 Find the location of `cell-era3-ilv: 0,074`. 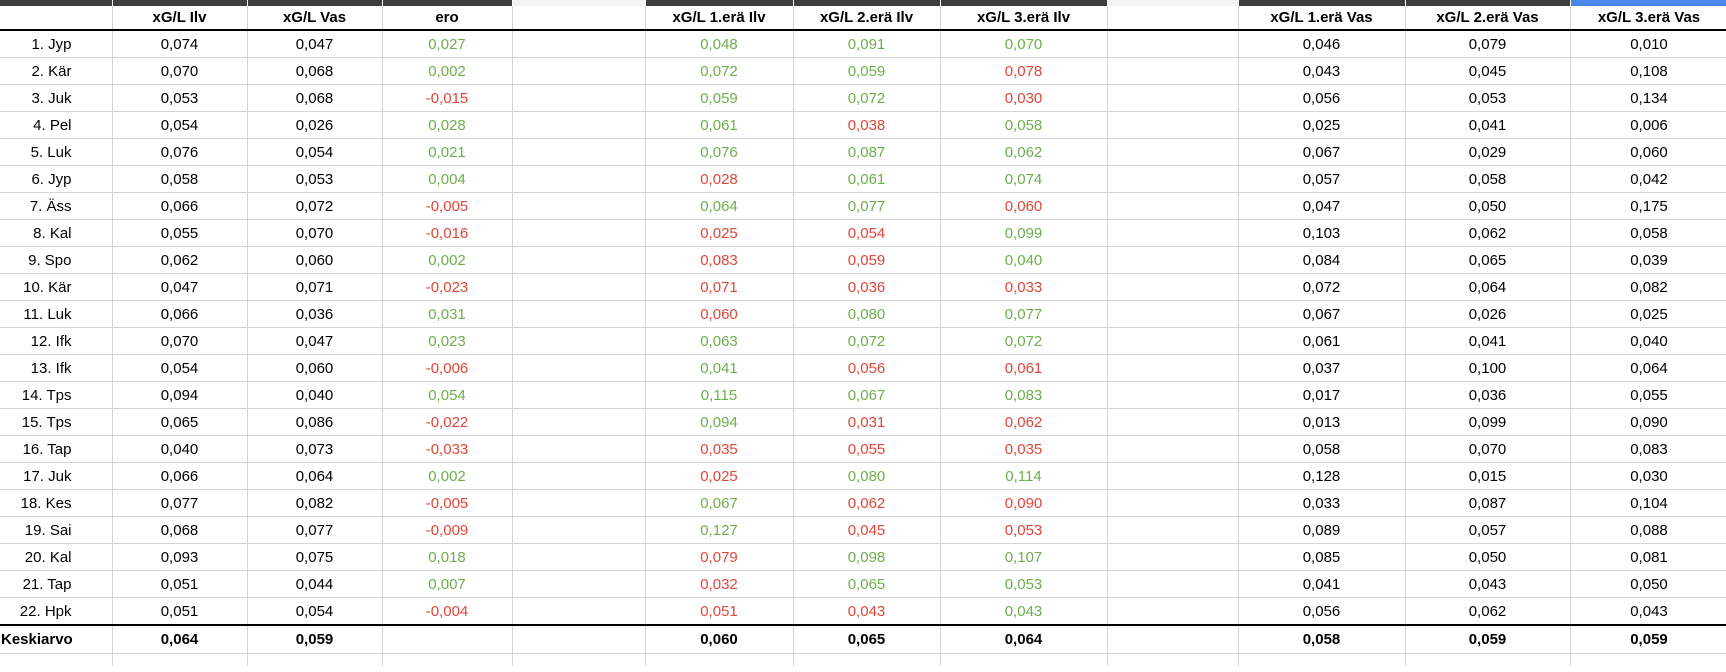

cell-era3-ilv: 0,074 is located at coordinates (1024, 179).